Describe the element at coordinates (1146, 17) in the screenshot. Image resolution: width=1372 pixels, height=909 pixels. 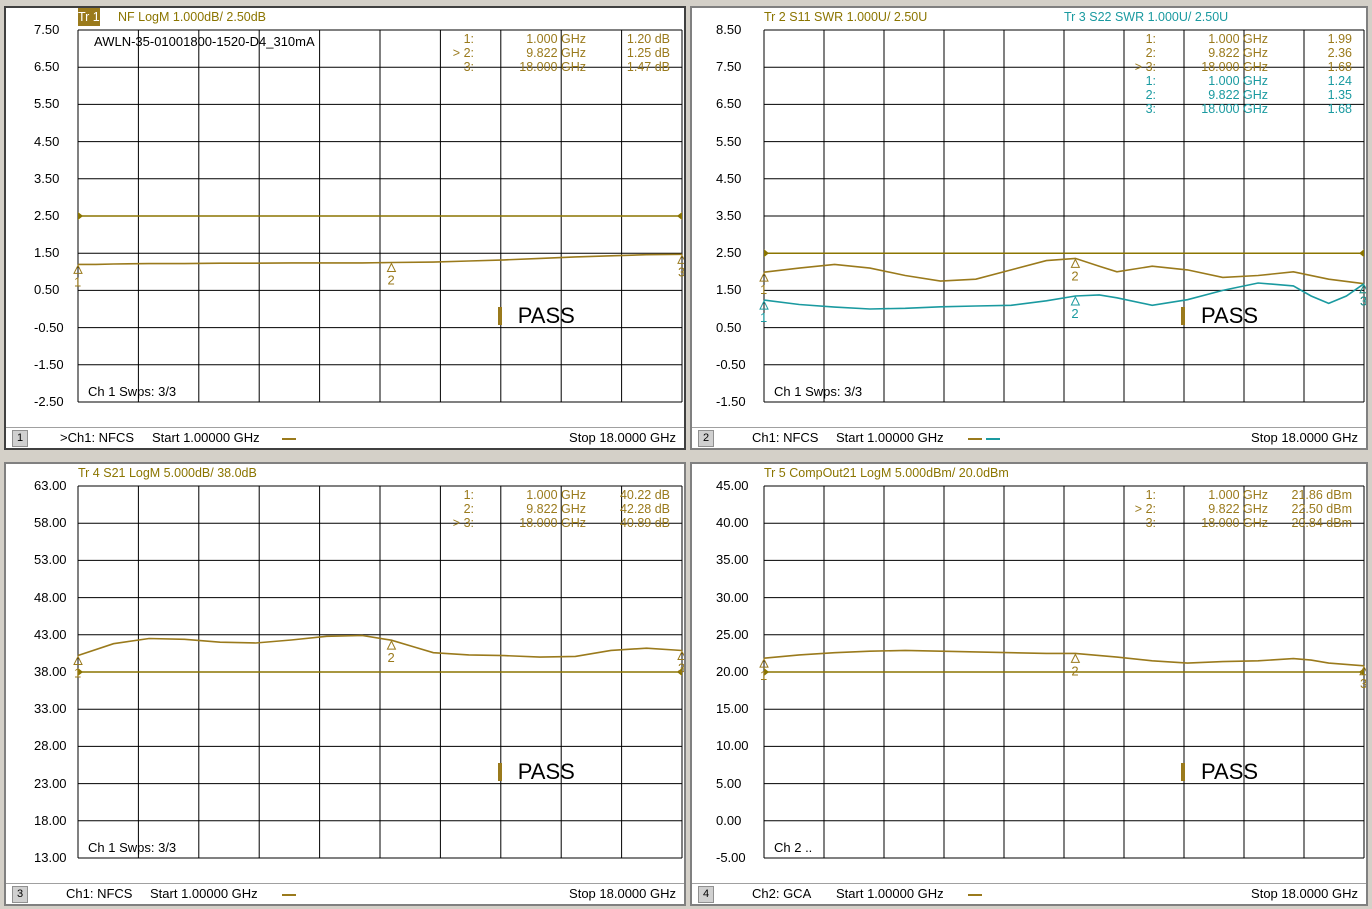
I see `trace-title: Tr 3 S22 SWR 1.000U/ 2.50U` at that location.